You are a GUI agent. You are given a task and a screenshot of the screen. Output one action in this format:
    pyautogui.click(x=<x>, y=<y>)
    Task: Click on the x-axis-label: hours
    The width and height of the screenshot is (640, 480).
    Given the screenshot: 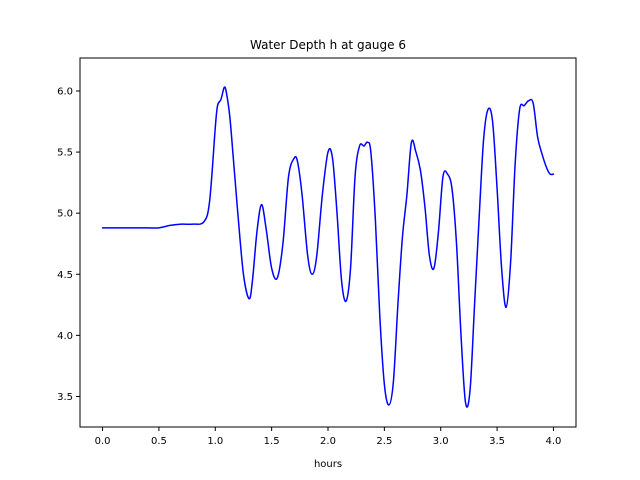 What is the action you would take?
    pyautogui.click(x=328, y=464)
    